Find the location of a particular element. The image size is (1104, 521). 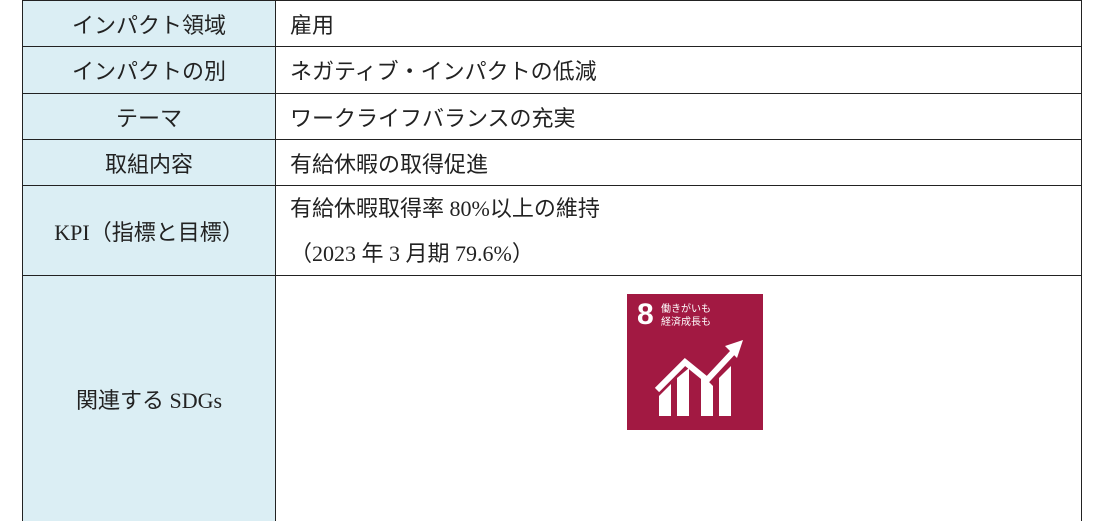

sdg-caption-line: 働きがいも is located at coordinates (686, 309).